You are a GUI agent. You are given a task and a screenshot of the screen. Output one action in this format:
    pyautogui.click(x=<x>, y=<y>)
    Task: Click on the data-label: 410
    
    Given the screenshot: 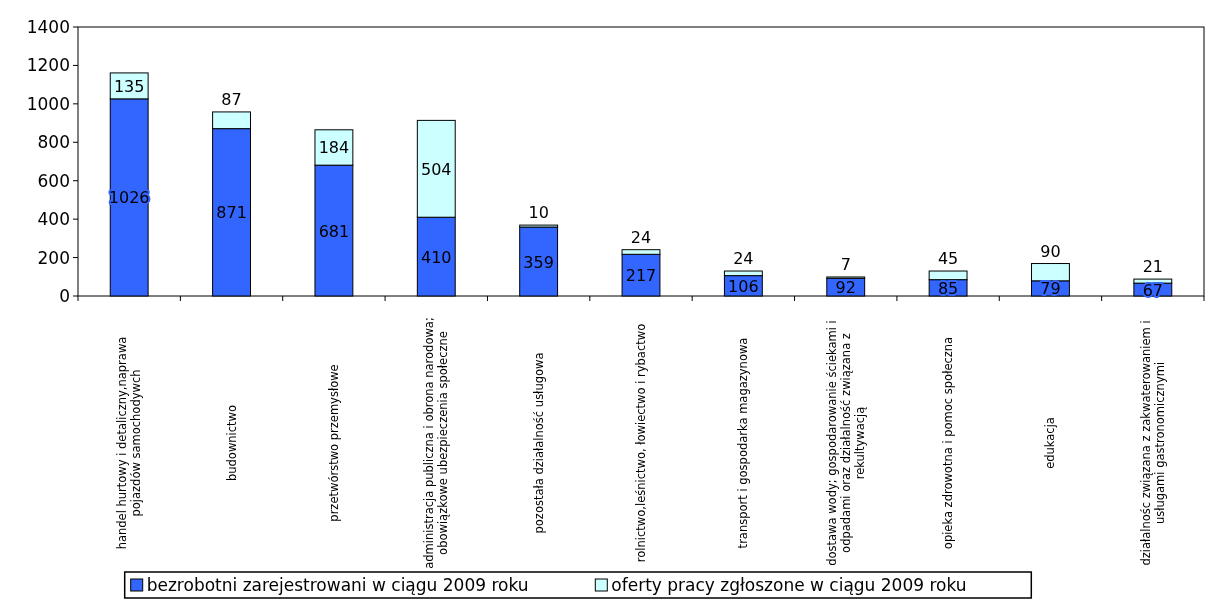 What is the action you would take?
    pyautogui.click(x=436, y=257)
    